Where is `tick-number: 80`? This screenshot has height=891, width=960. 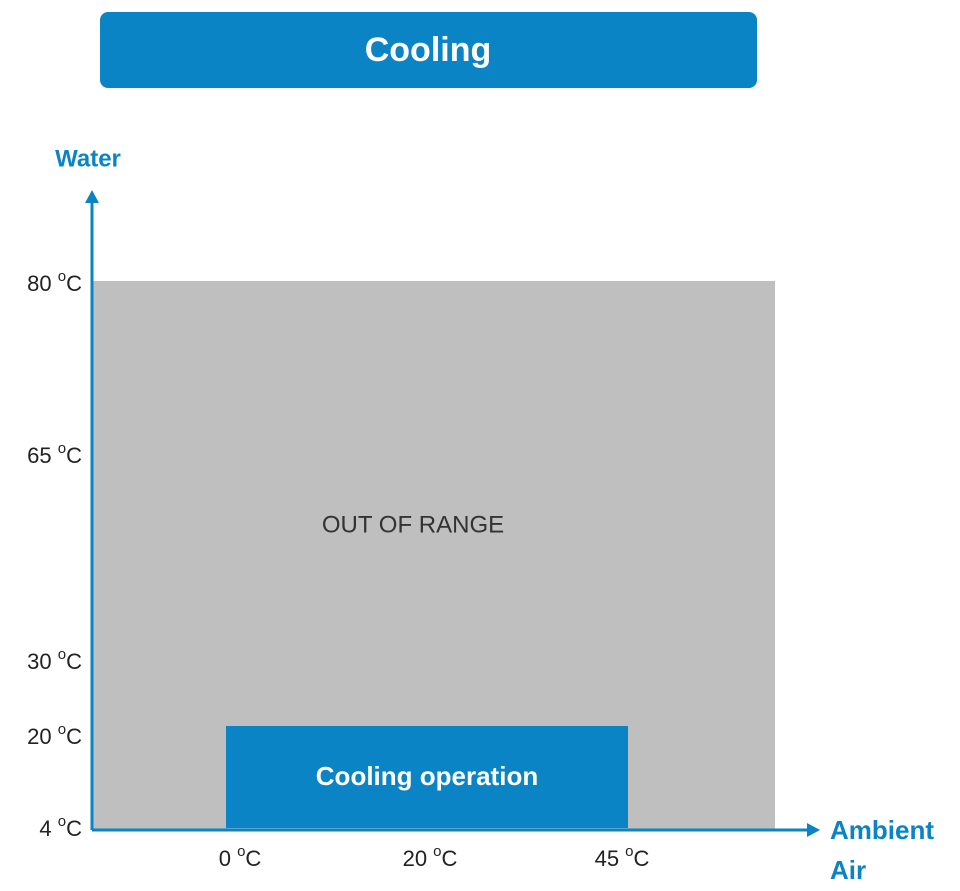
tick-number: 80 is located at coordinates (42, 283).